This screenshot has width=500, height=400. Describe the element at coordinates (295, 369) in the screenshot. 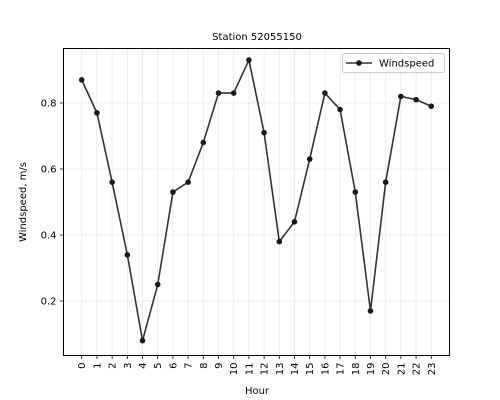

I see `x-tick-label-14: 14` at that location.